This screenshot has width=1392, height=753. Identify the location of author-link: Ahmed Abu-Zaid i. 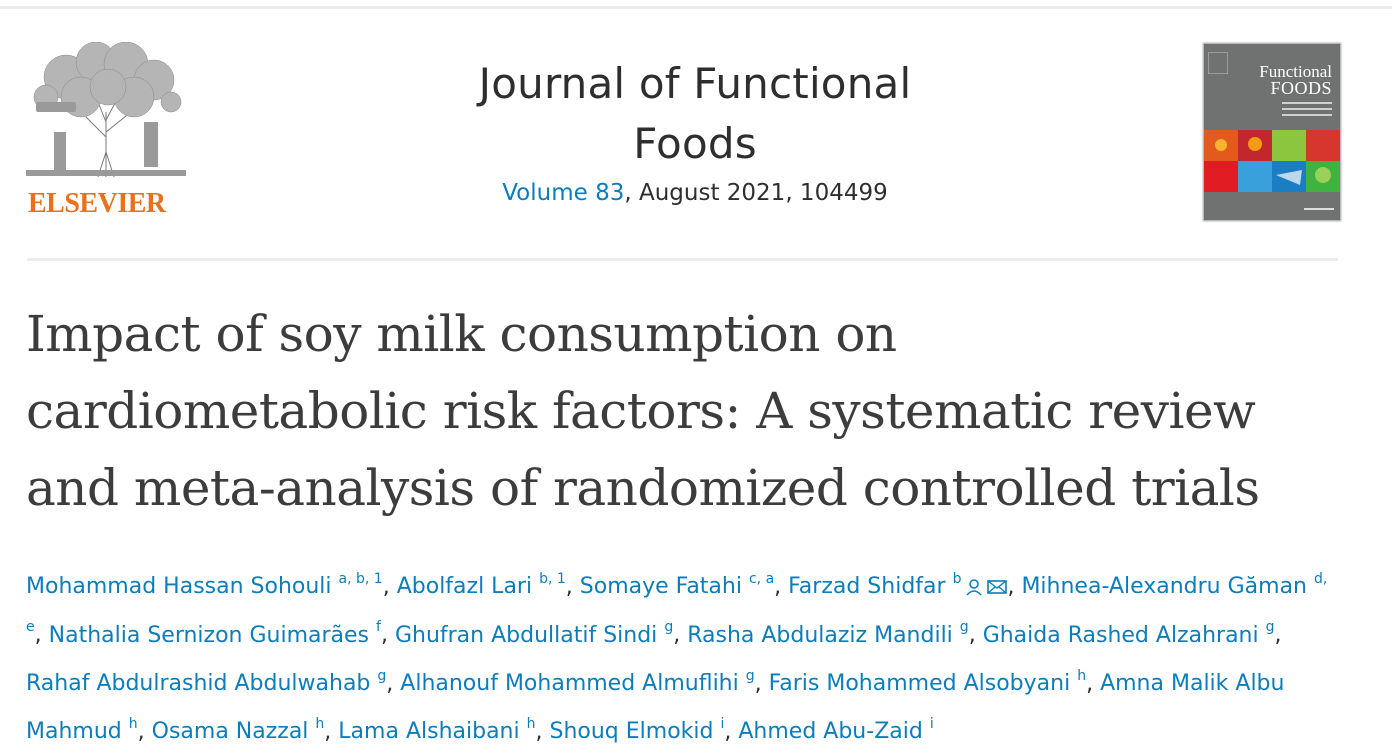
(836, 730).